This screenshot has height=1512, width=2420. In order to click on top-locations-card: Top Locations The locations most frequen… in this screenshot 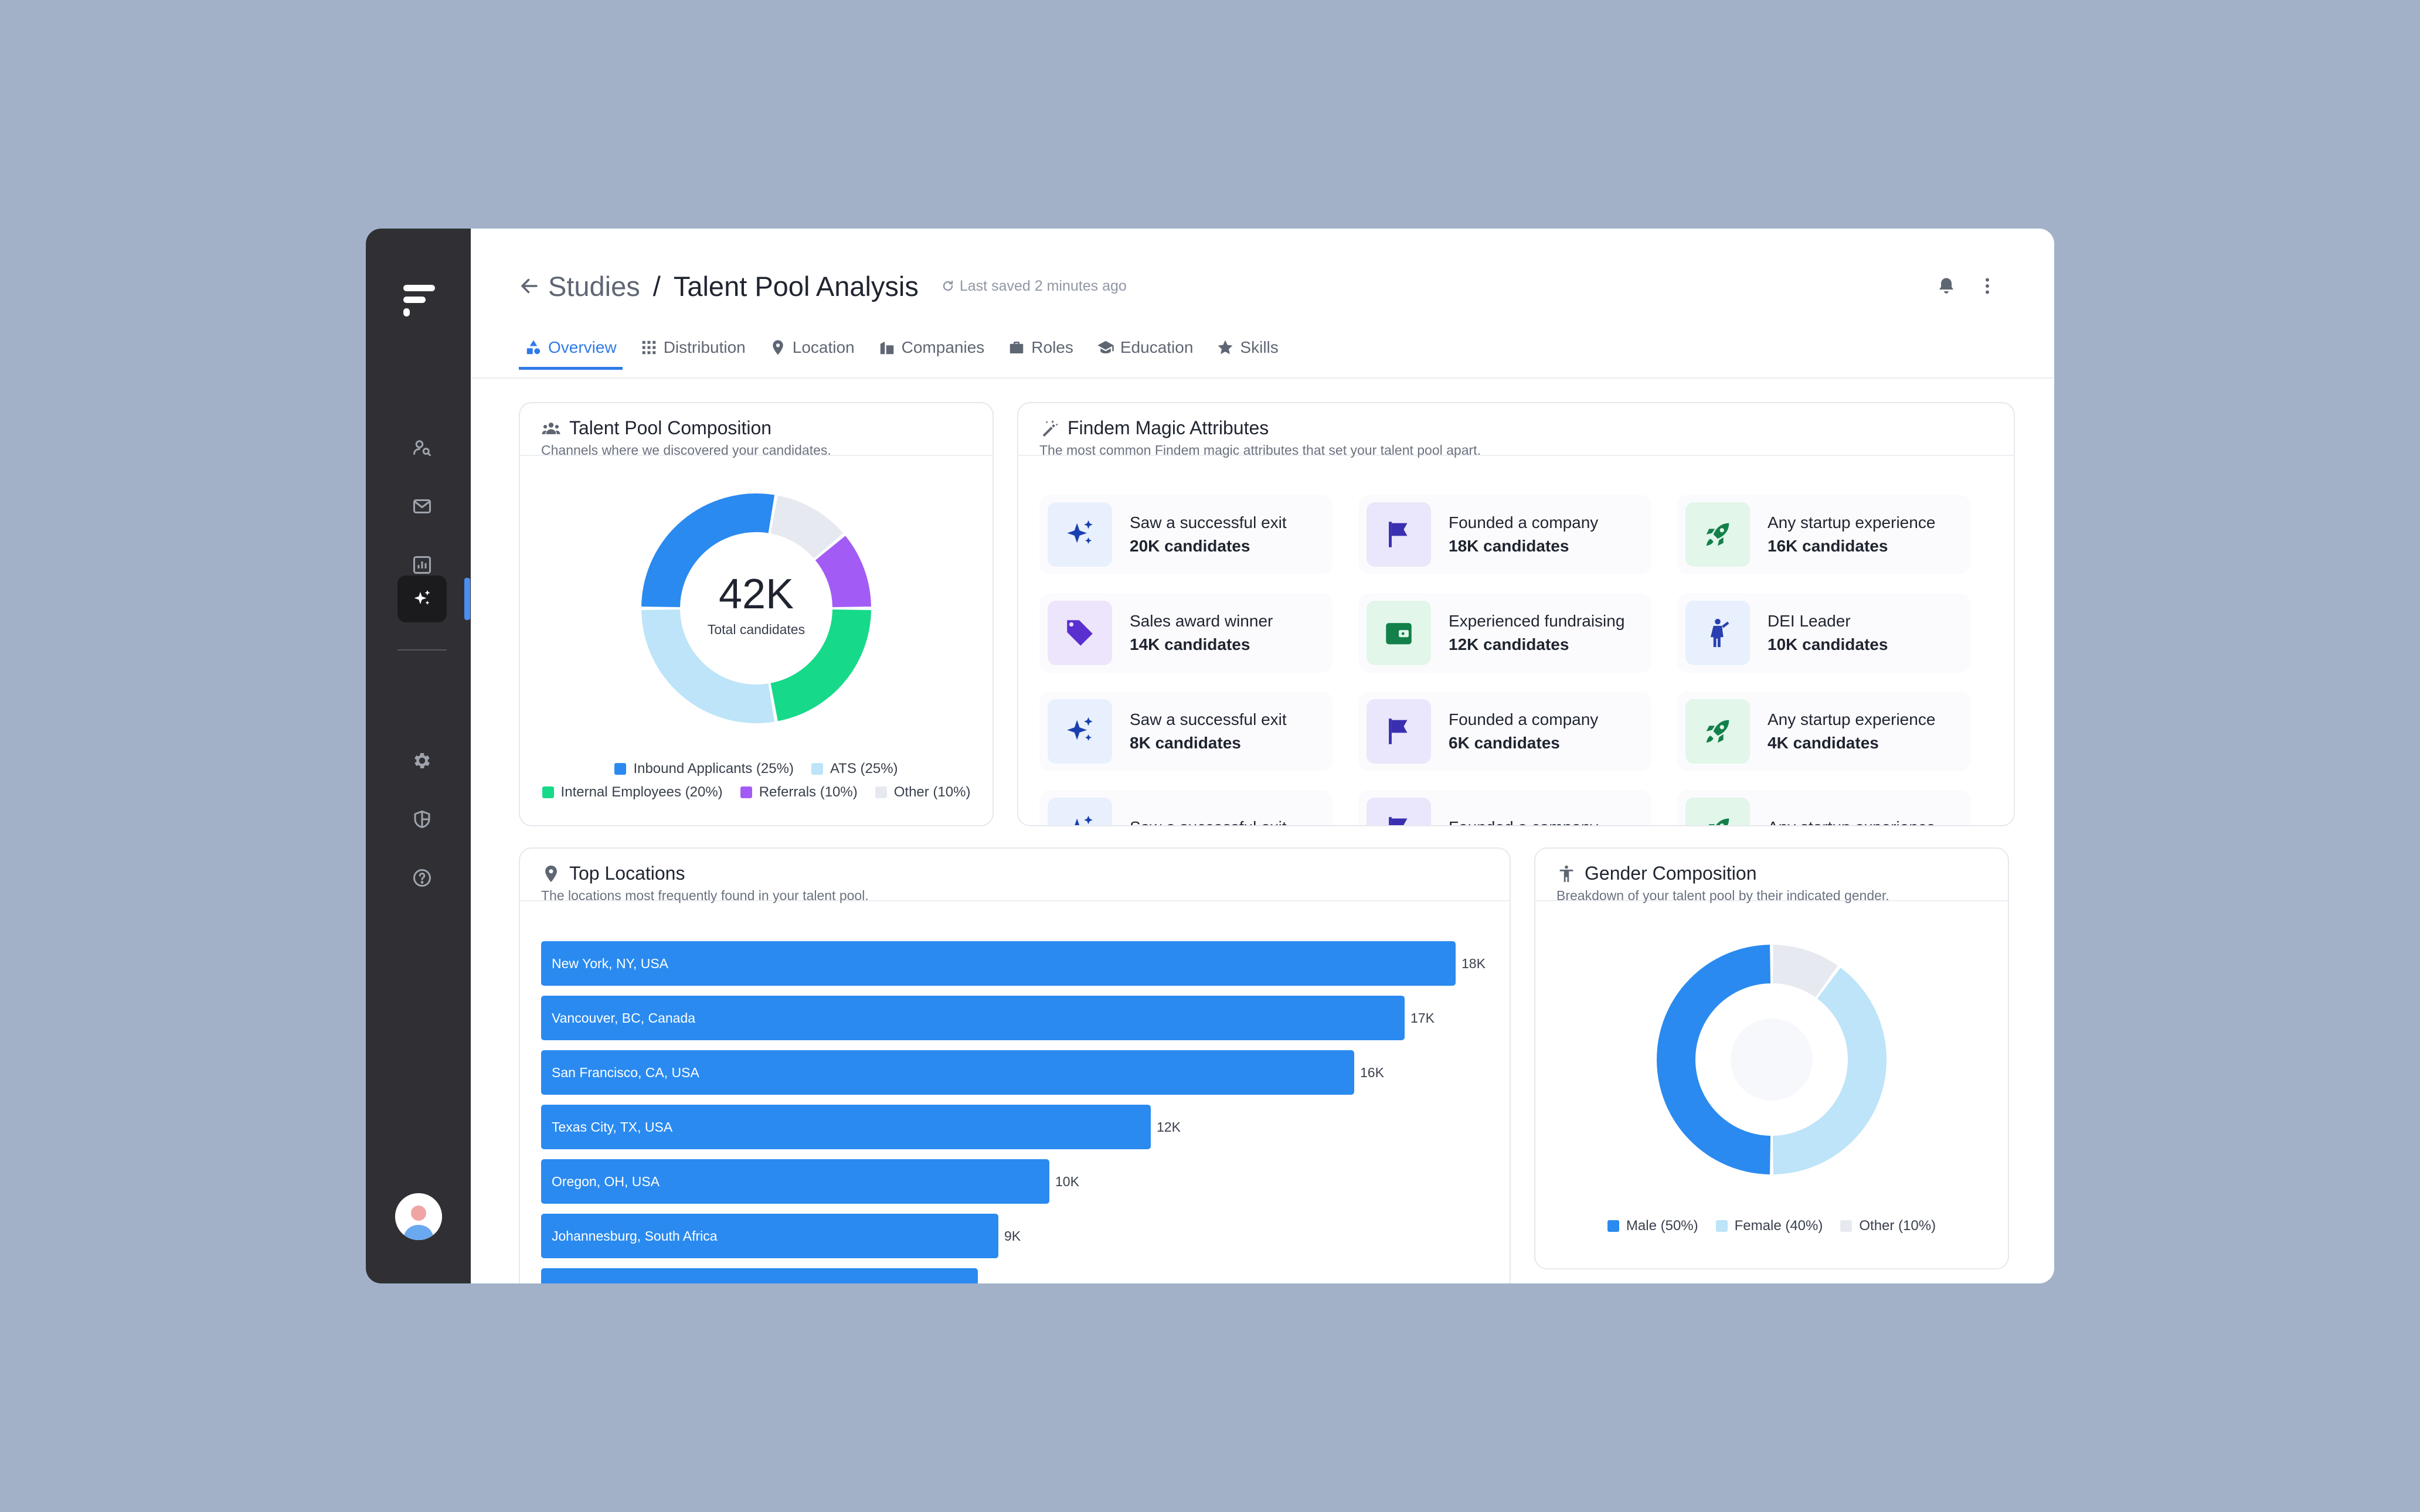, I will do `click(1015, 1065)`.